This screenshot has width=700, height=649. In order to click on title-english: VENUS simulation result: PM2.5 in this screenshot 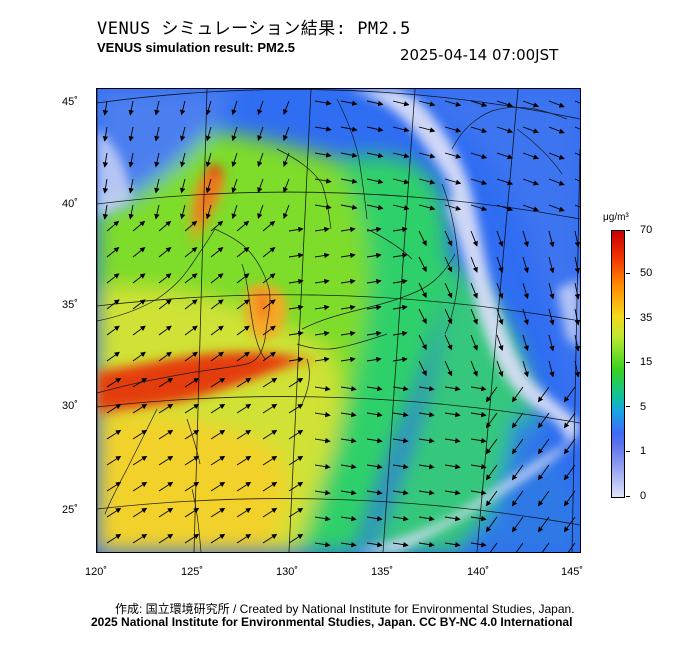, I will do `click(196, 47)`.